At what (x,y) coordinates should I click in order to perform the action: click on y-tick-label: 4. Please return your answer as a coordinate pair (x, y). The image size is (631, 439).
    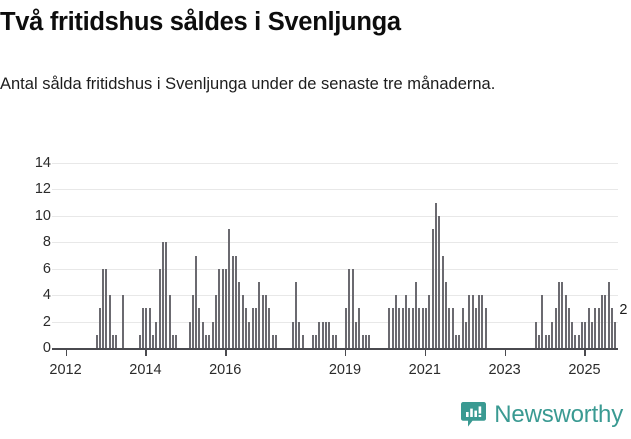
    Looking at the image, I should click on (46, 295).